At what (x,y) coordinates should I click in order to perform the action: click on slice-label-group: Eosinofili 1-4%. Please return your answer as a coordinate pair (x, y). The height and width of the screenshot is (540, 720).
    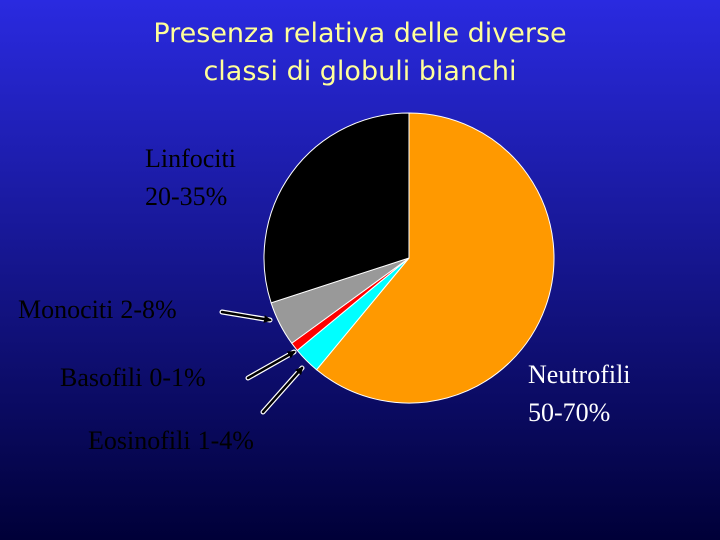
    Looking at the image, I should click on (171, 440).